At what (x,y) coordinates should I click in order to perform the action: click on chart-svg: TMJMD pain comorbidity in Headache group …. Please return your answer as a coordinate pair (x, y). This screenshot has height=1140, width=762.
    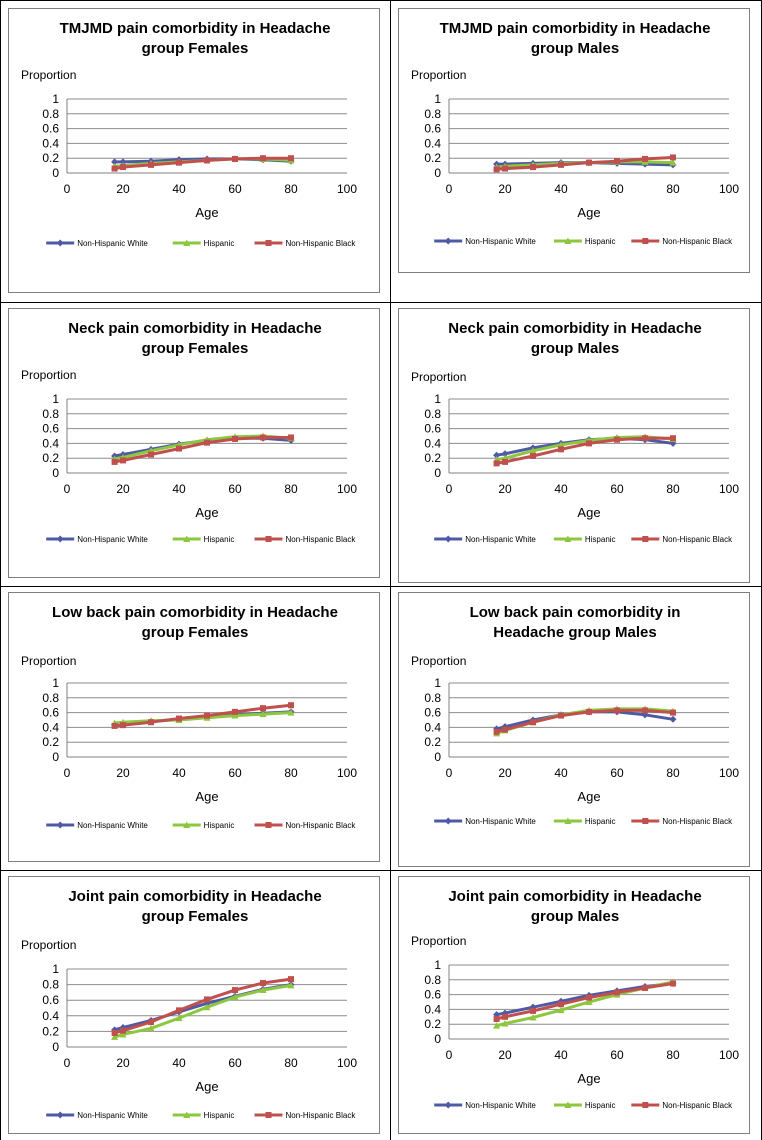
    Looking at the image, I should click on (189, 134).